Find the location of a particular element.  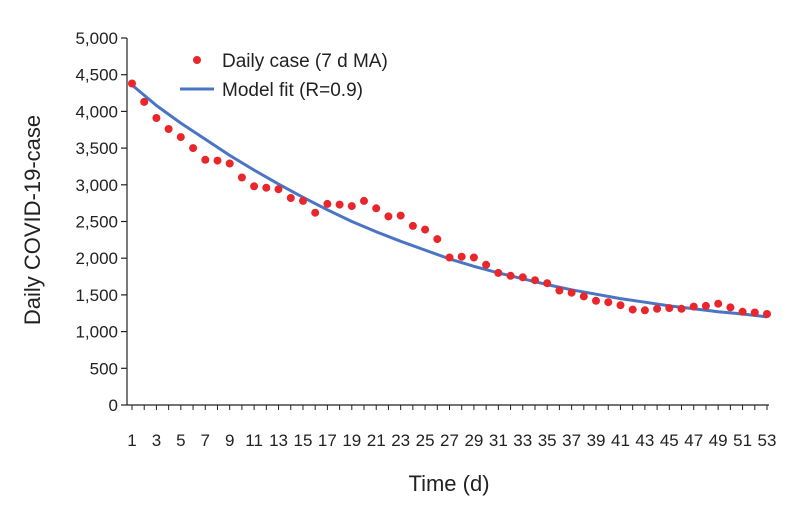

y-tick-label: 4,500 is located at coordinates (96, 75).